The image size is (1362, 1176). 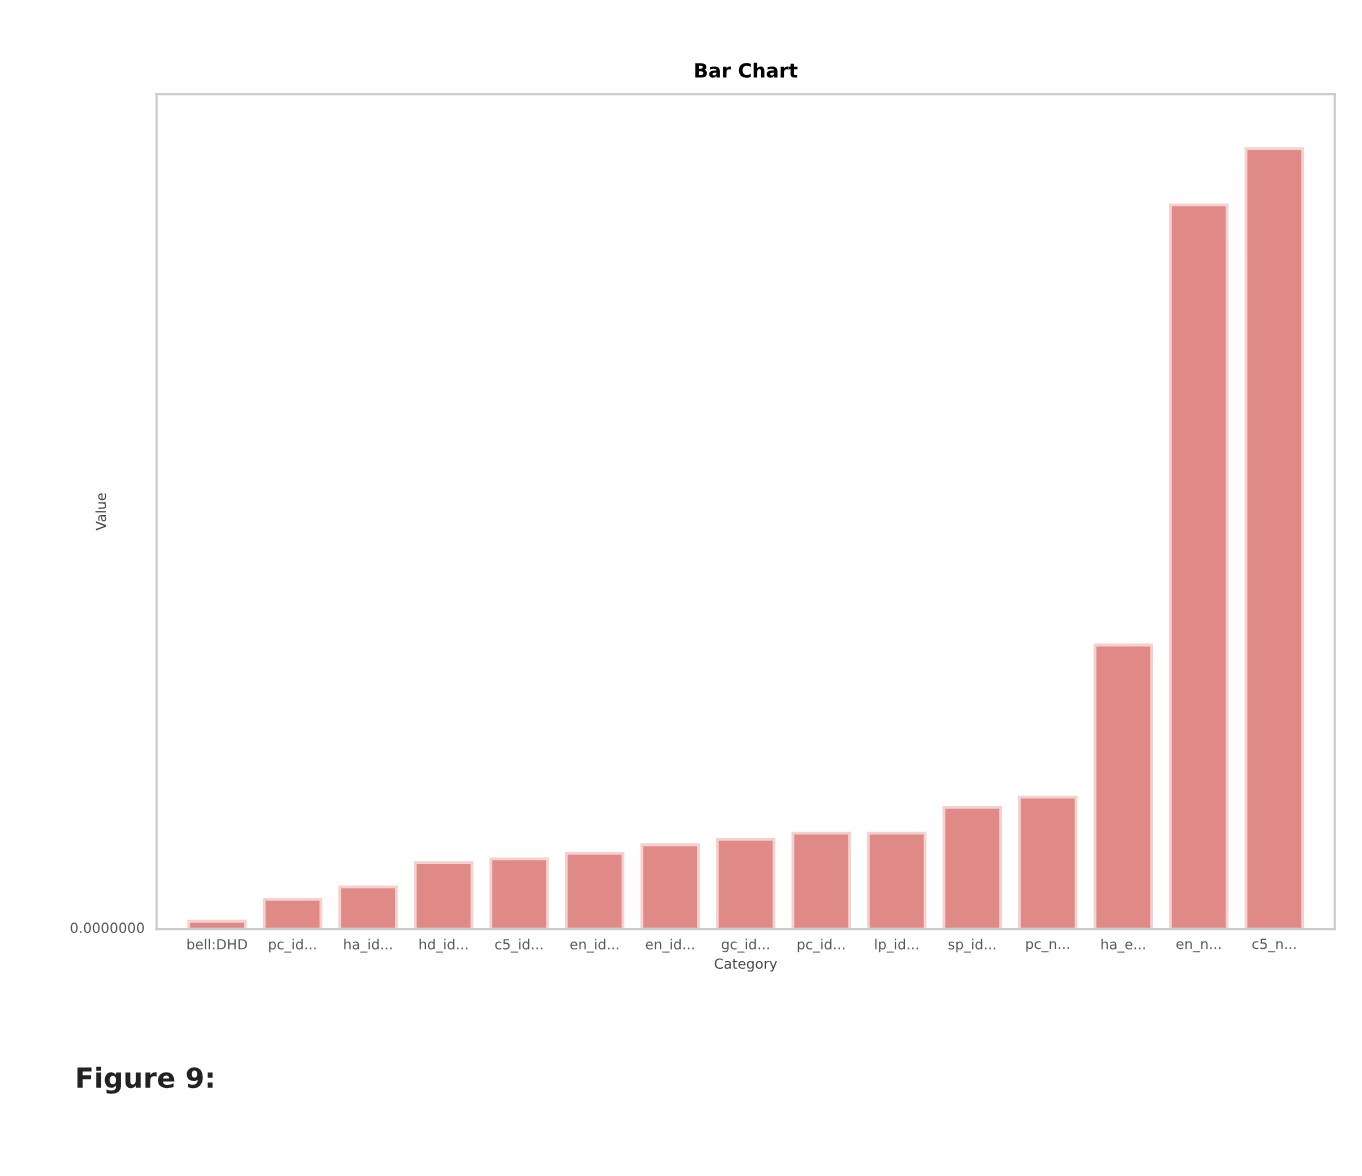 I want to click on caption: Figure 9:, so click(x=145, y=1080).